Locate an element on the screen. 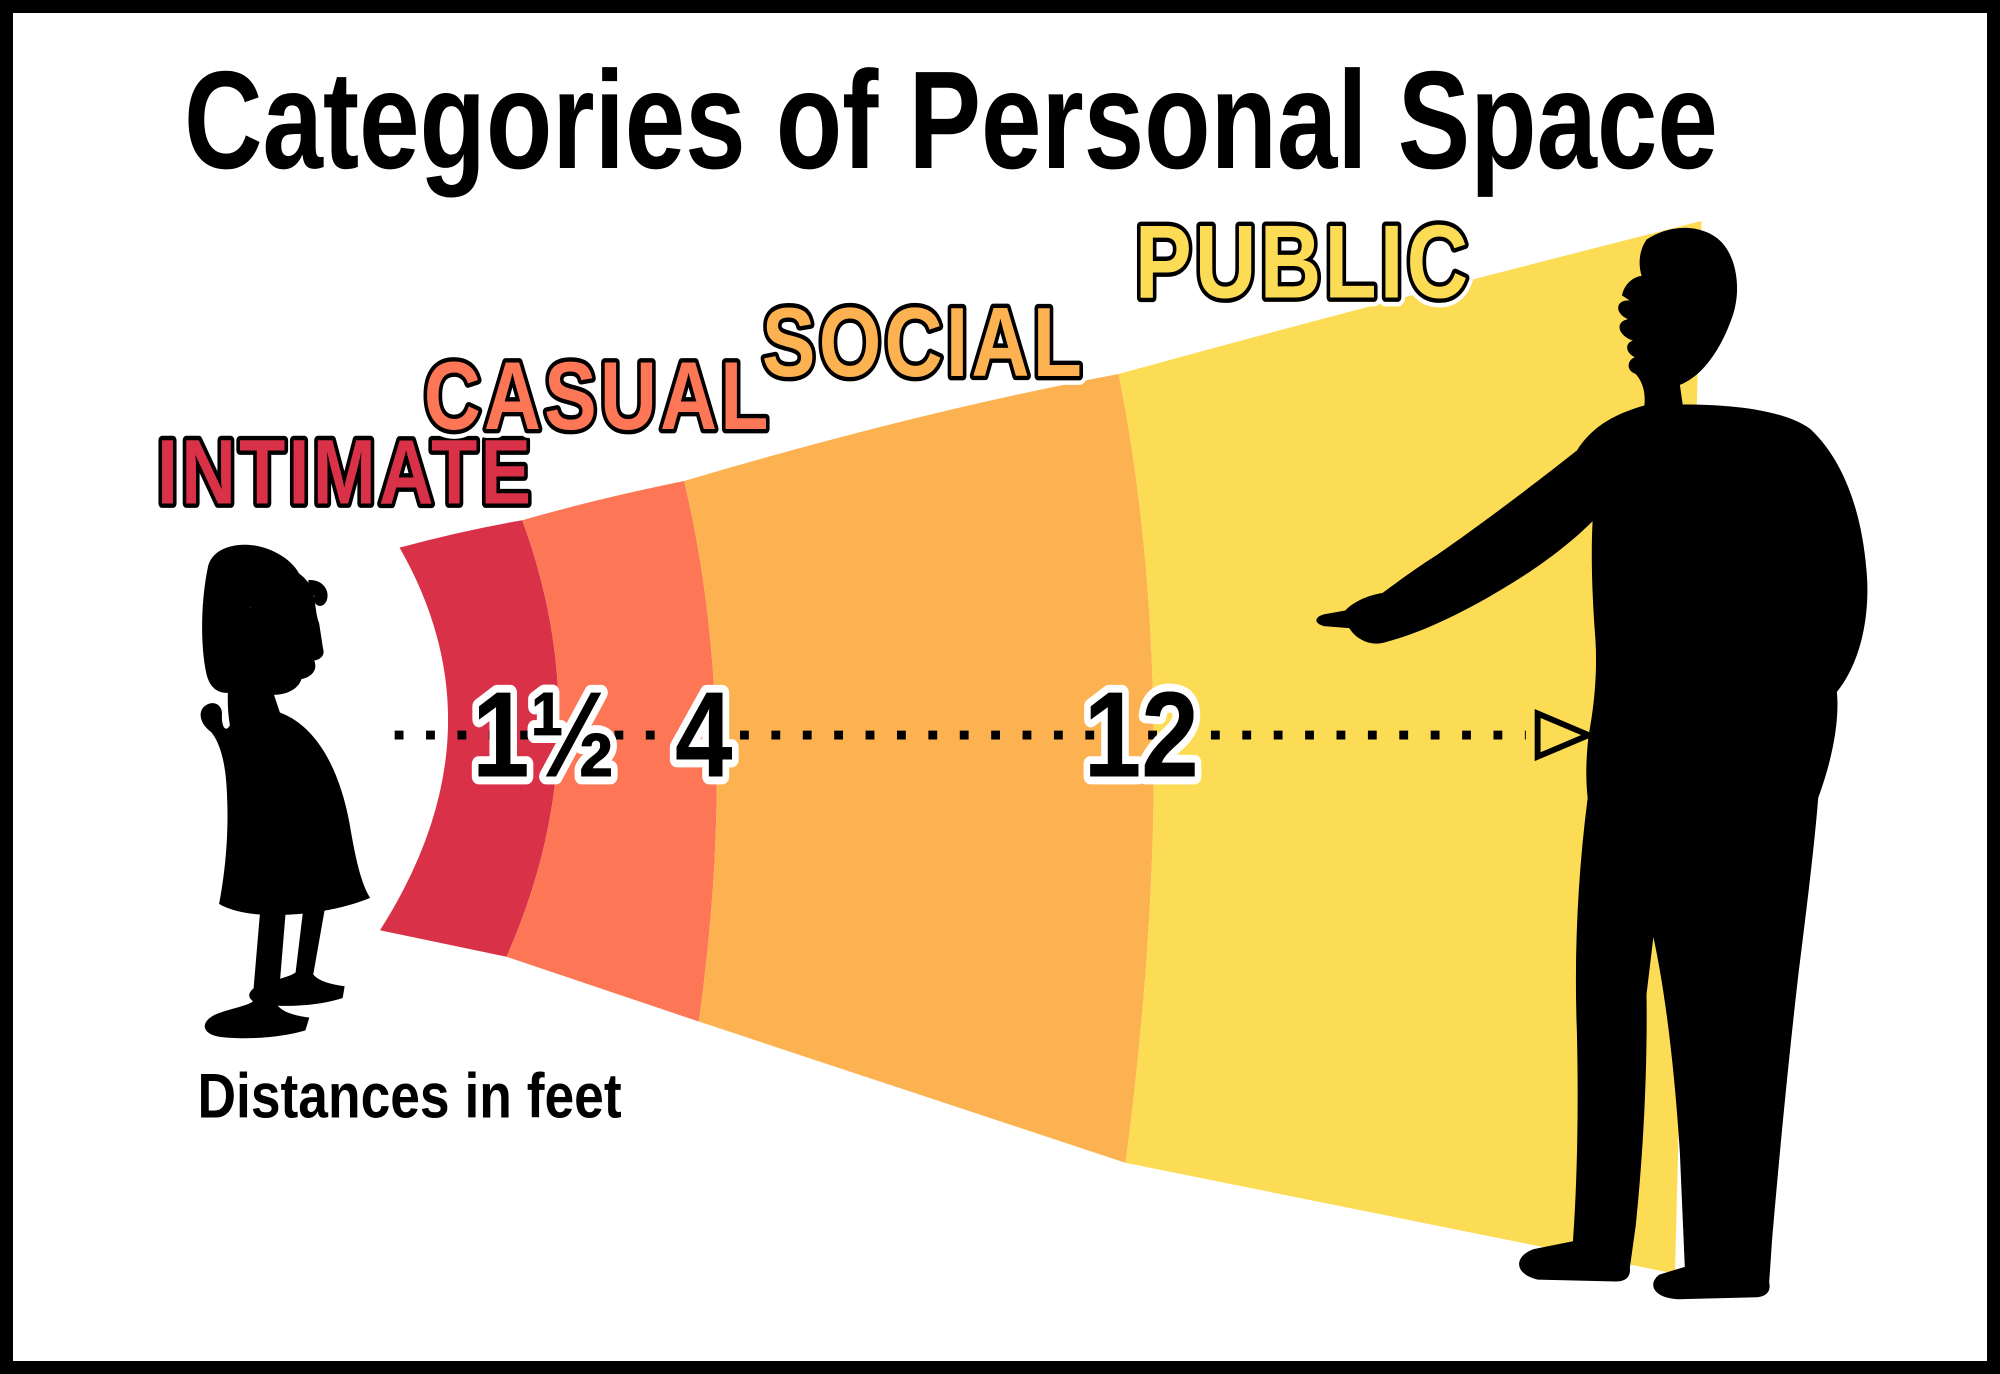 The height and width of the screenshot is (1374, 2000). zone-label-intimate: INTIMATE INTIMATE is located at coordinates (344, 471).